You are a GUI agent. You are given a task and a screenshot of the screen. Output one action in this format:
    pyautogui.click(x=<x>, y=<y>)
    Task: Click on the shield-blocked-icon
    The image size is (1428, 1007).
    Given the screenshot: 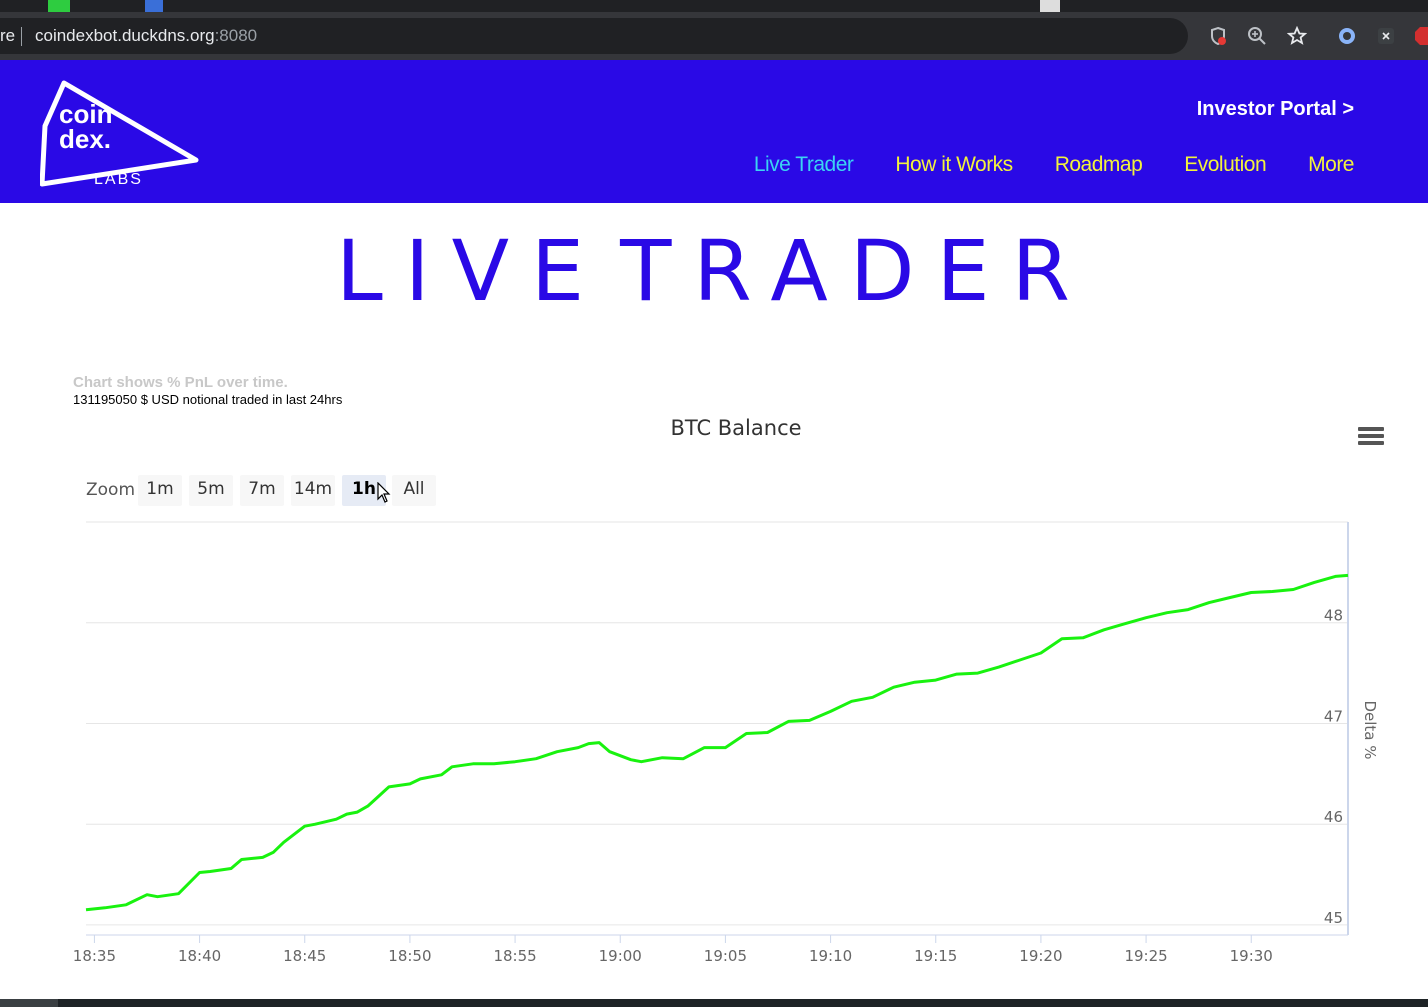 What is the action you would take?
    pyautogui.click(x=1218, y=36)
    